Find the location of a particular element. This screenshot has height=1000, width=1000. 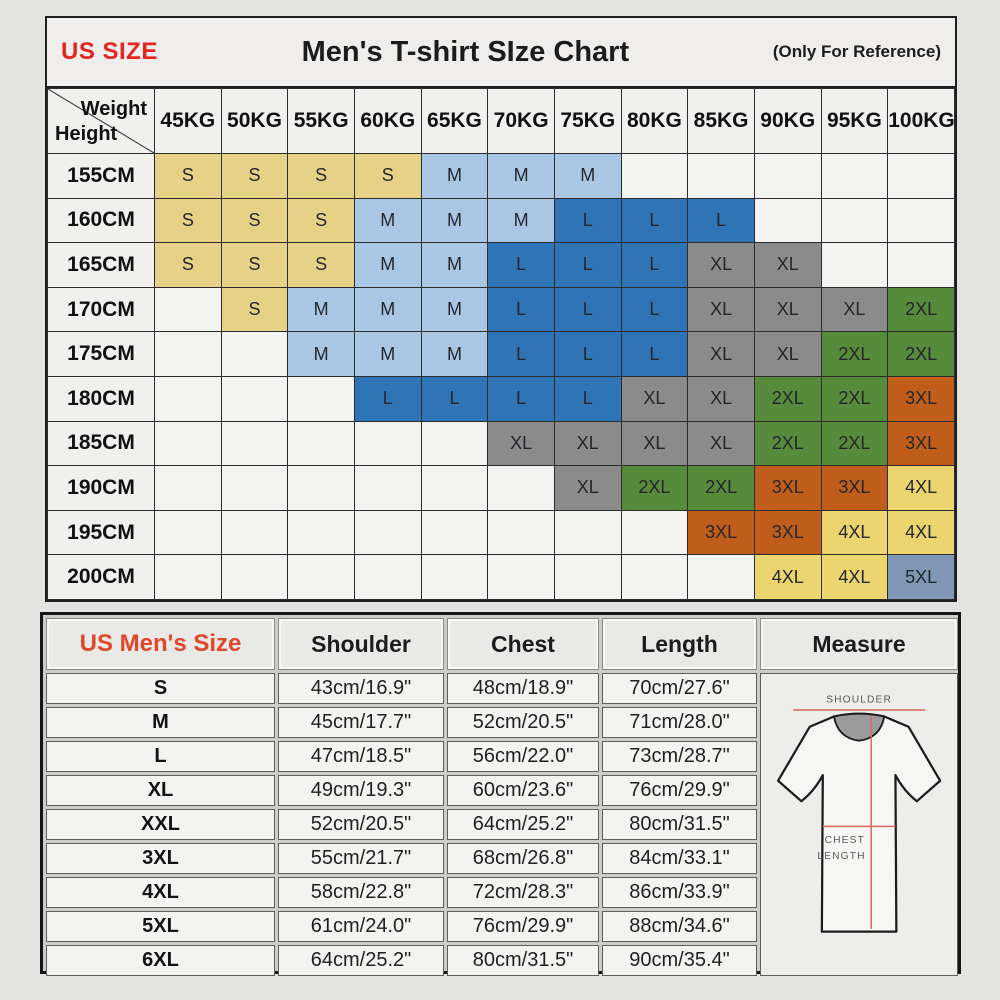

size-row-label: 5XL is located at coordinates (160, 926).